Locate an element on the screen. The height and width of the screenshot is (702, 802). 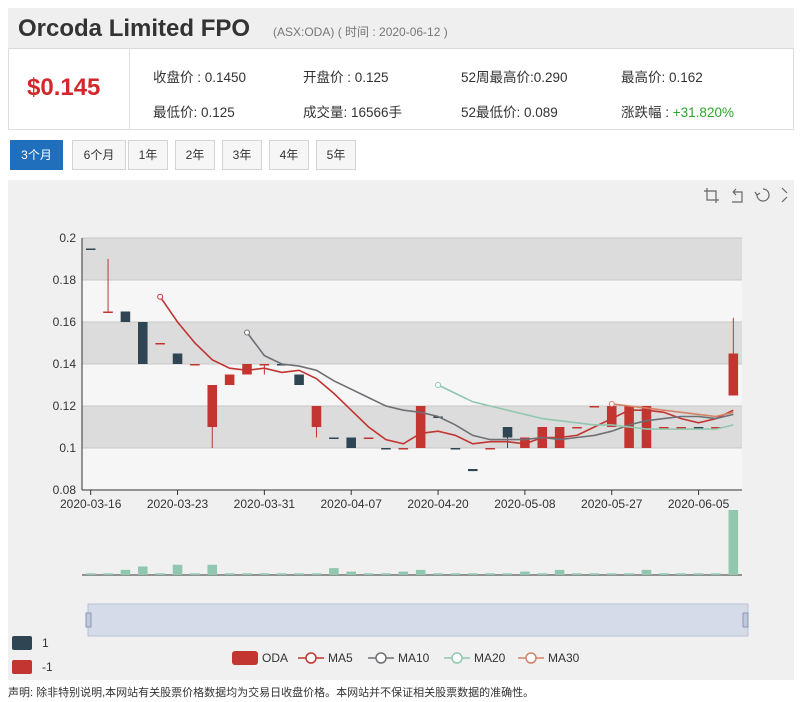
legend-swatch-up-trend is located at coordinates (22, 643).